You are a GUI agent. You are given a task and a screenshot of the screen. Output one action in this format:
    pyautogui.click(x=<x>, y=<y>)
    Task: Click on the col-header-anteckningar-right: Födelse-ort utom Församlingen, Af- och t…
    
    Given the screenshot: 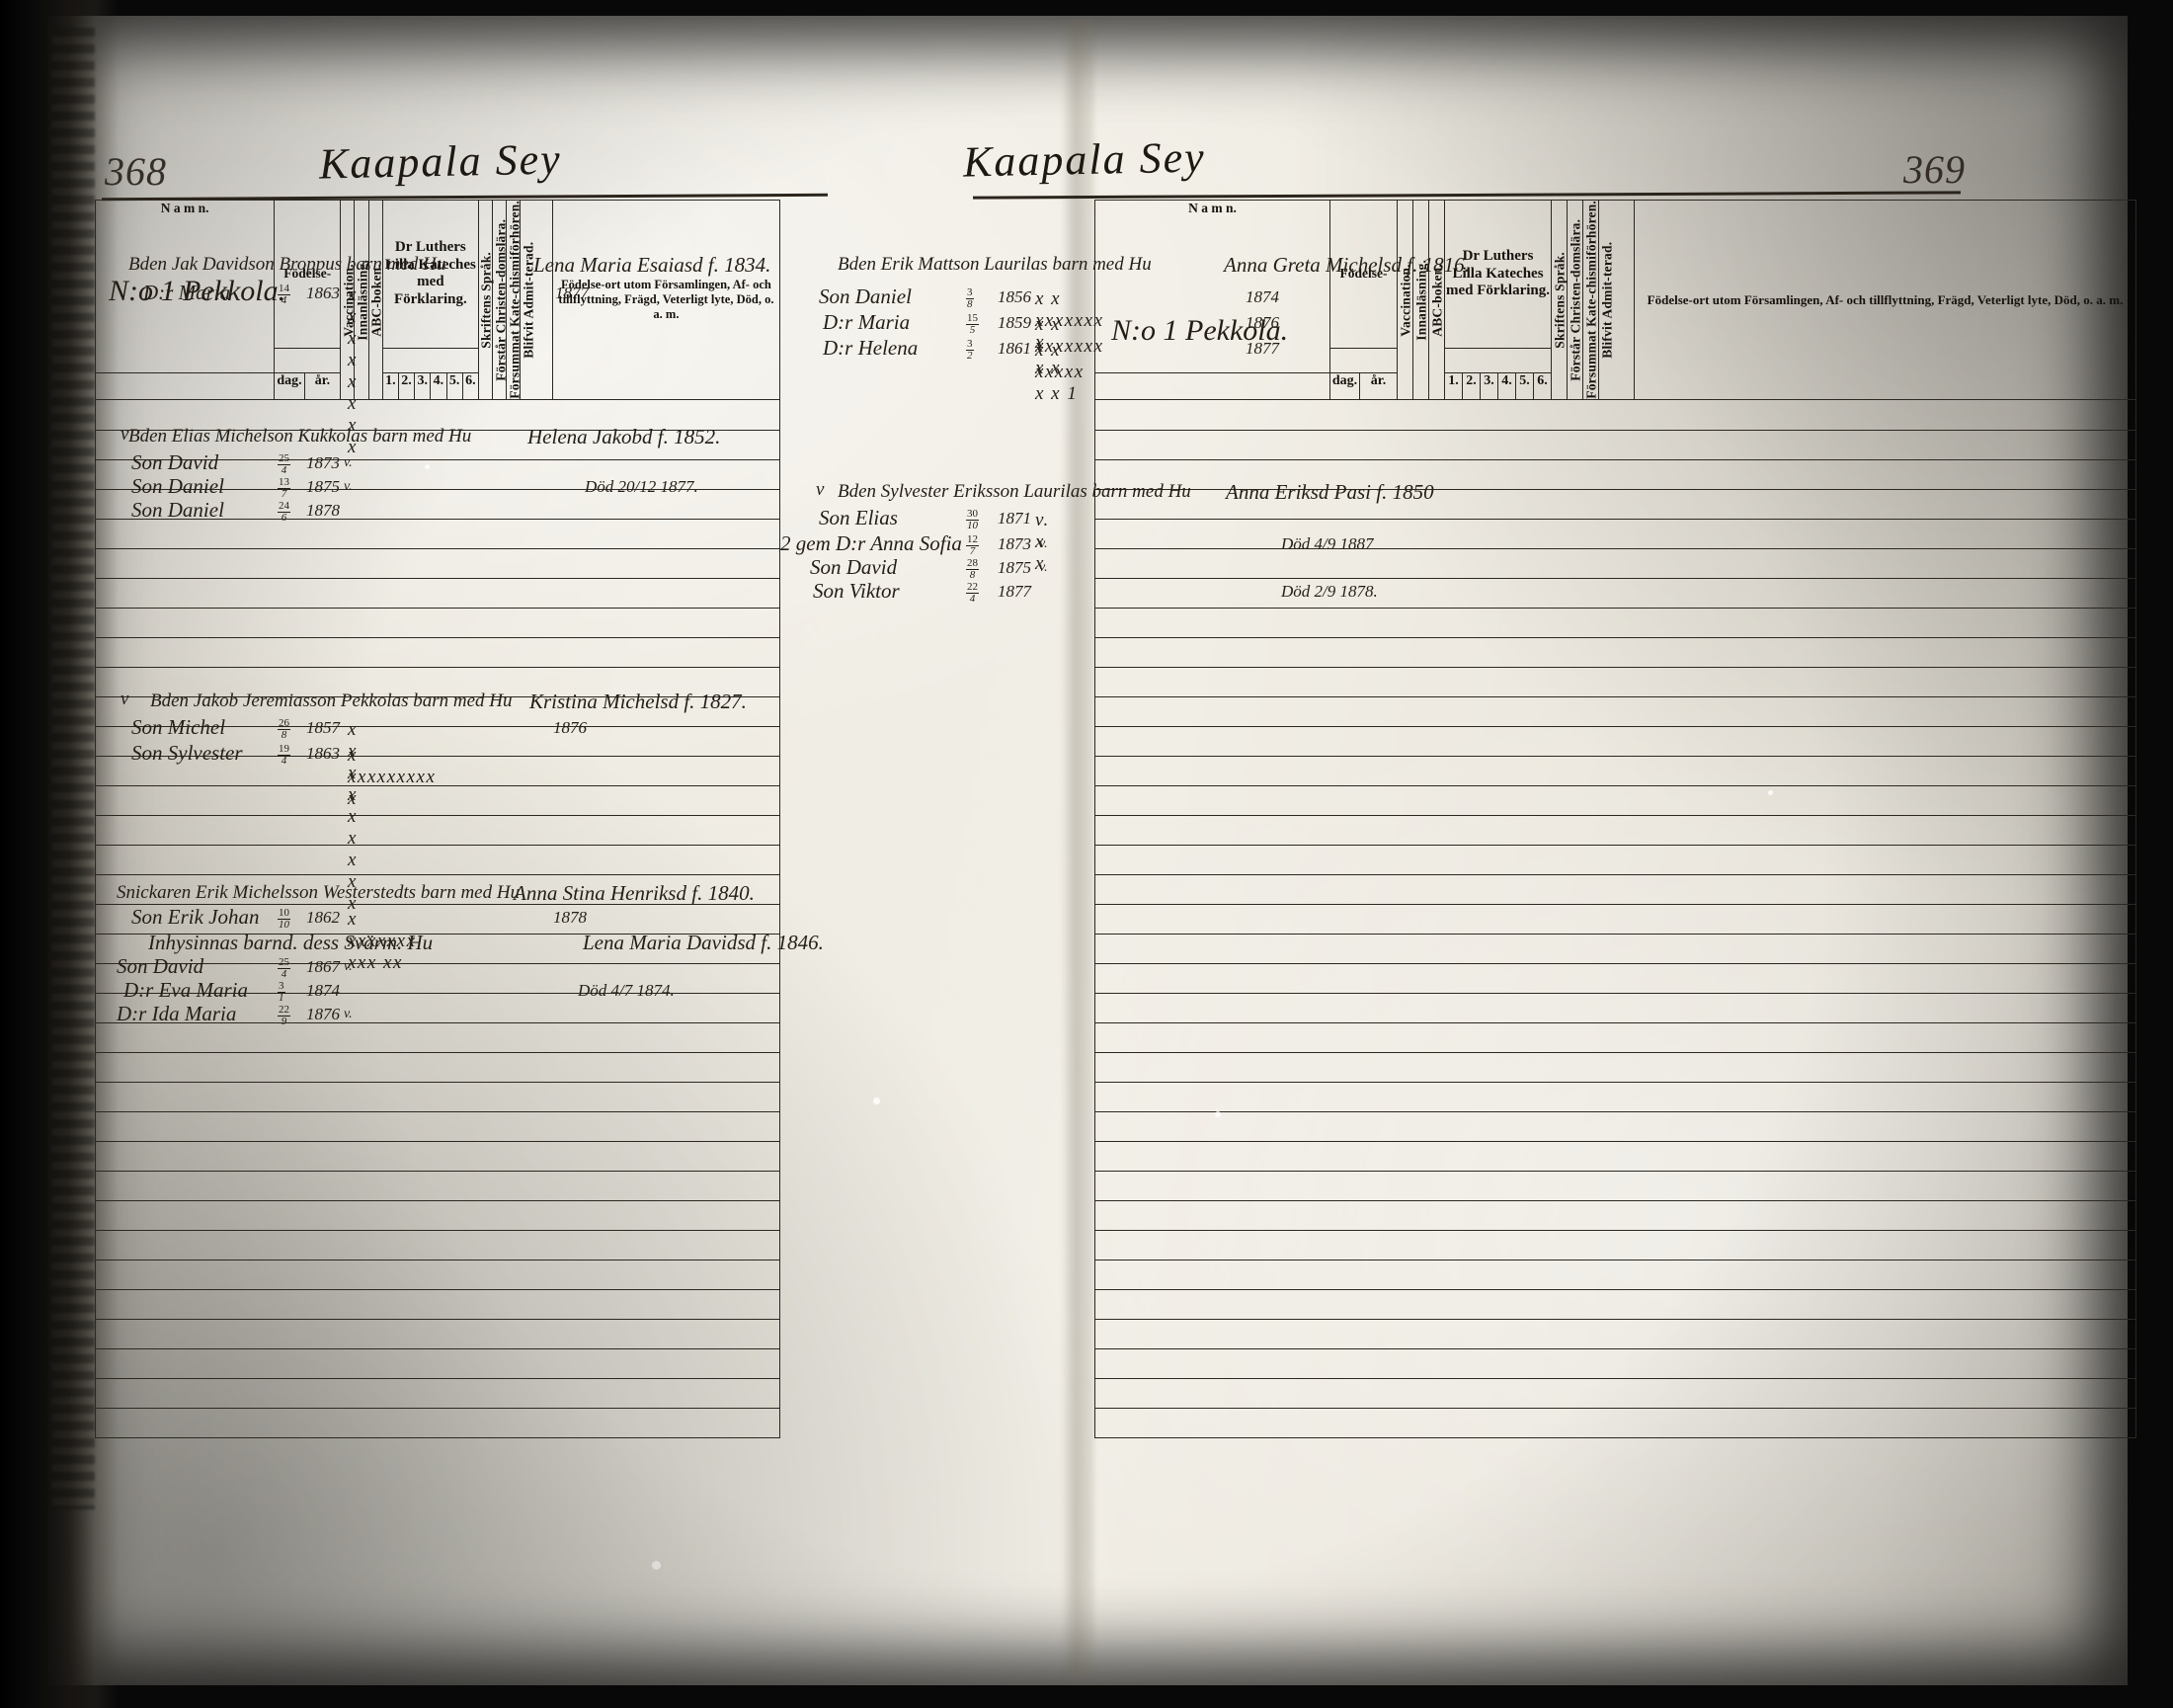 What is the action you would take?
    pyautogui.click(x=1885, y=300)
    